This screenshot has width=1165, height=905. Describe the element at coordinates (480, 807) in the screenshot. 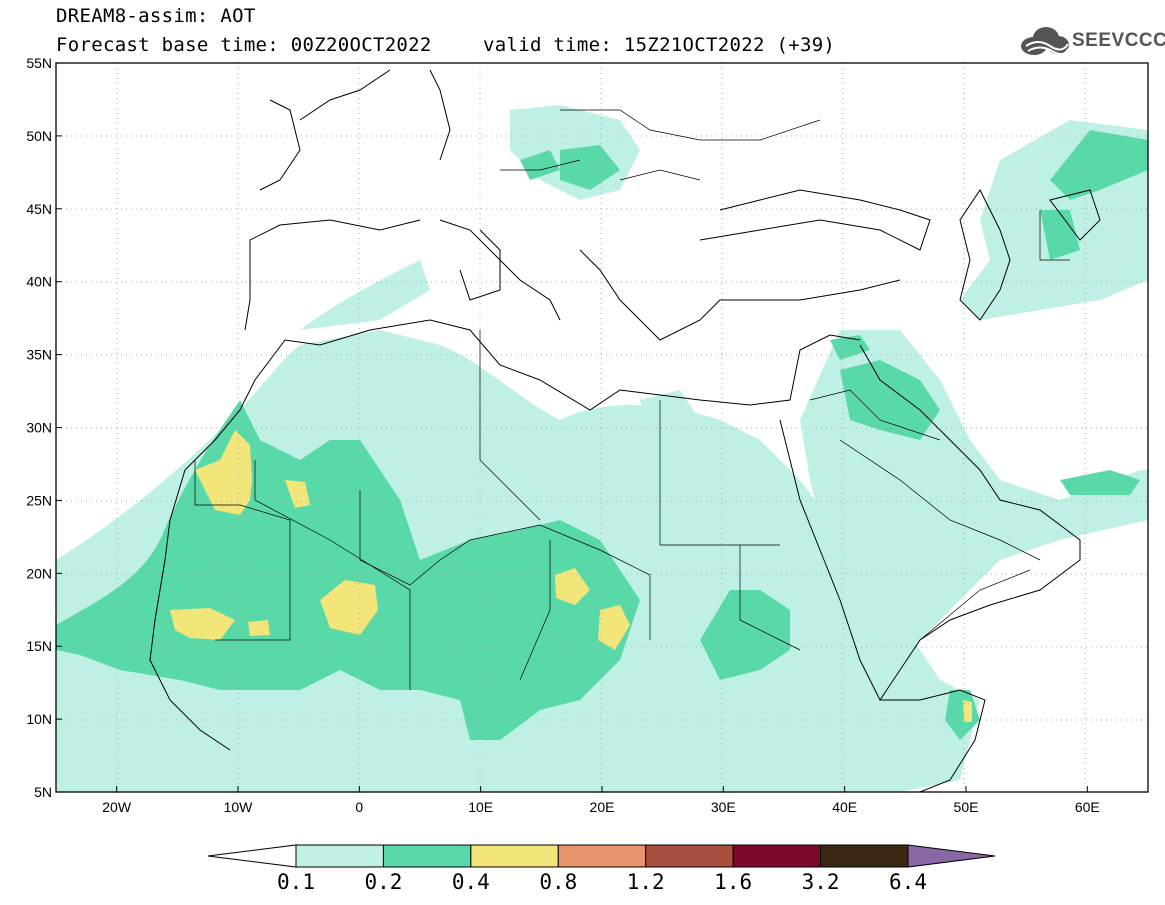

I see `lon-tick-label: 10E` at that location.